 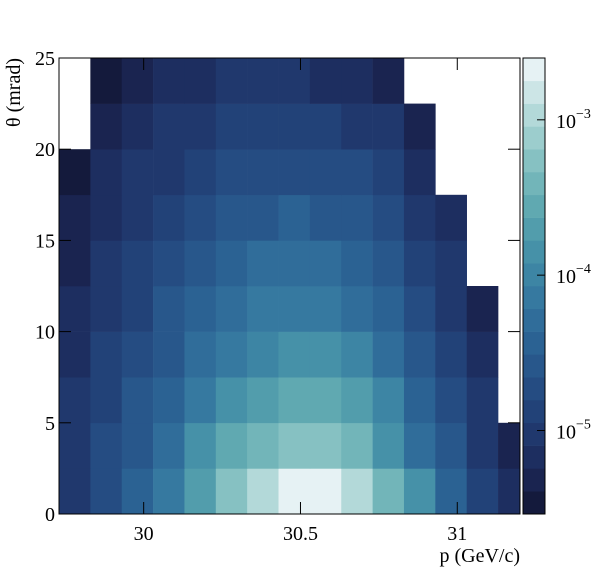 I want to click on y-tick-label: 20, so click(x=45, y=150).